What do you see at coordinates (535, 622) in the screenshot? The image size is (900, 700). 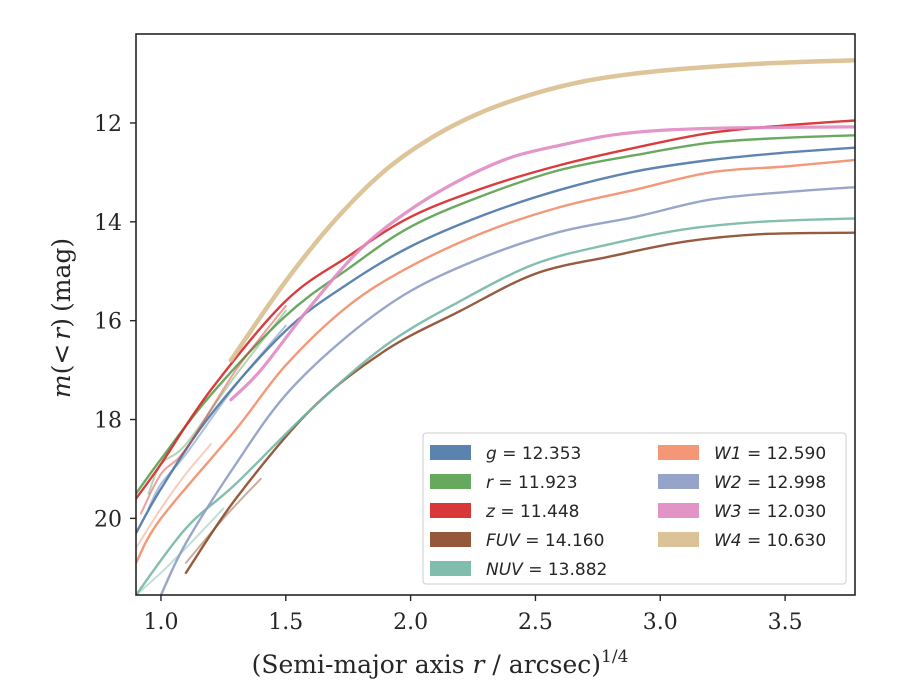 I see `x-tick-label: 2.5` at bounding box center [535, 622].